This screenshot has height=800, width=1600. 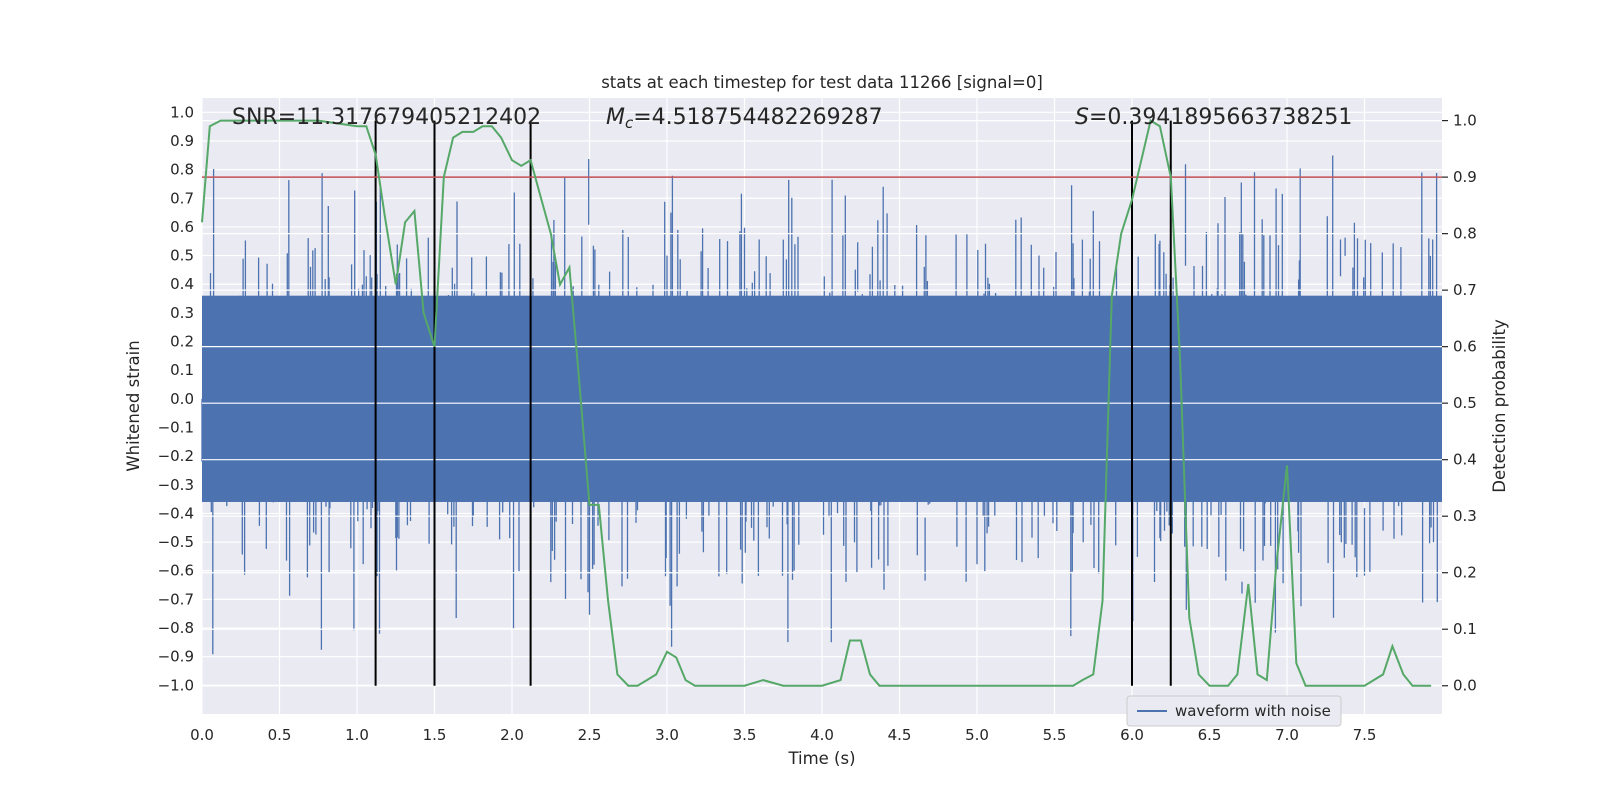 What do you see at coordinates (1132, 735) in the screenshot?
I see `x-tick-label: 6.0` at bounding box center [1132, 735].